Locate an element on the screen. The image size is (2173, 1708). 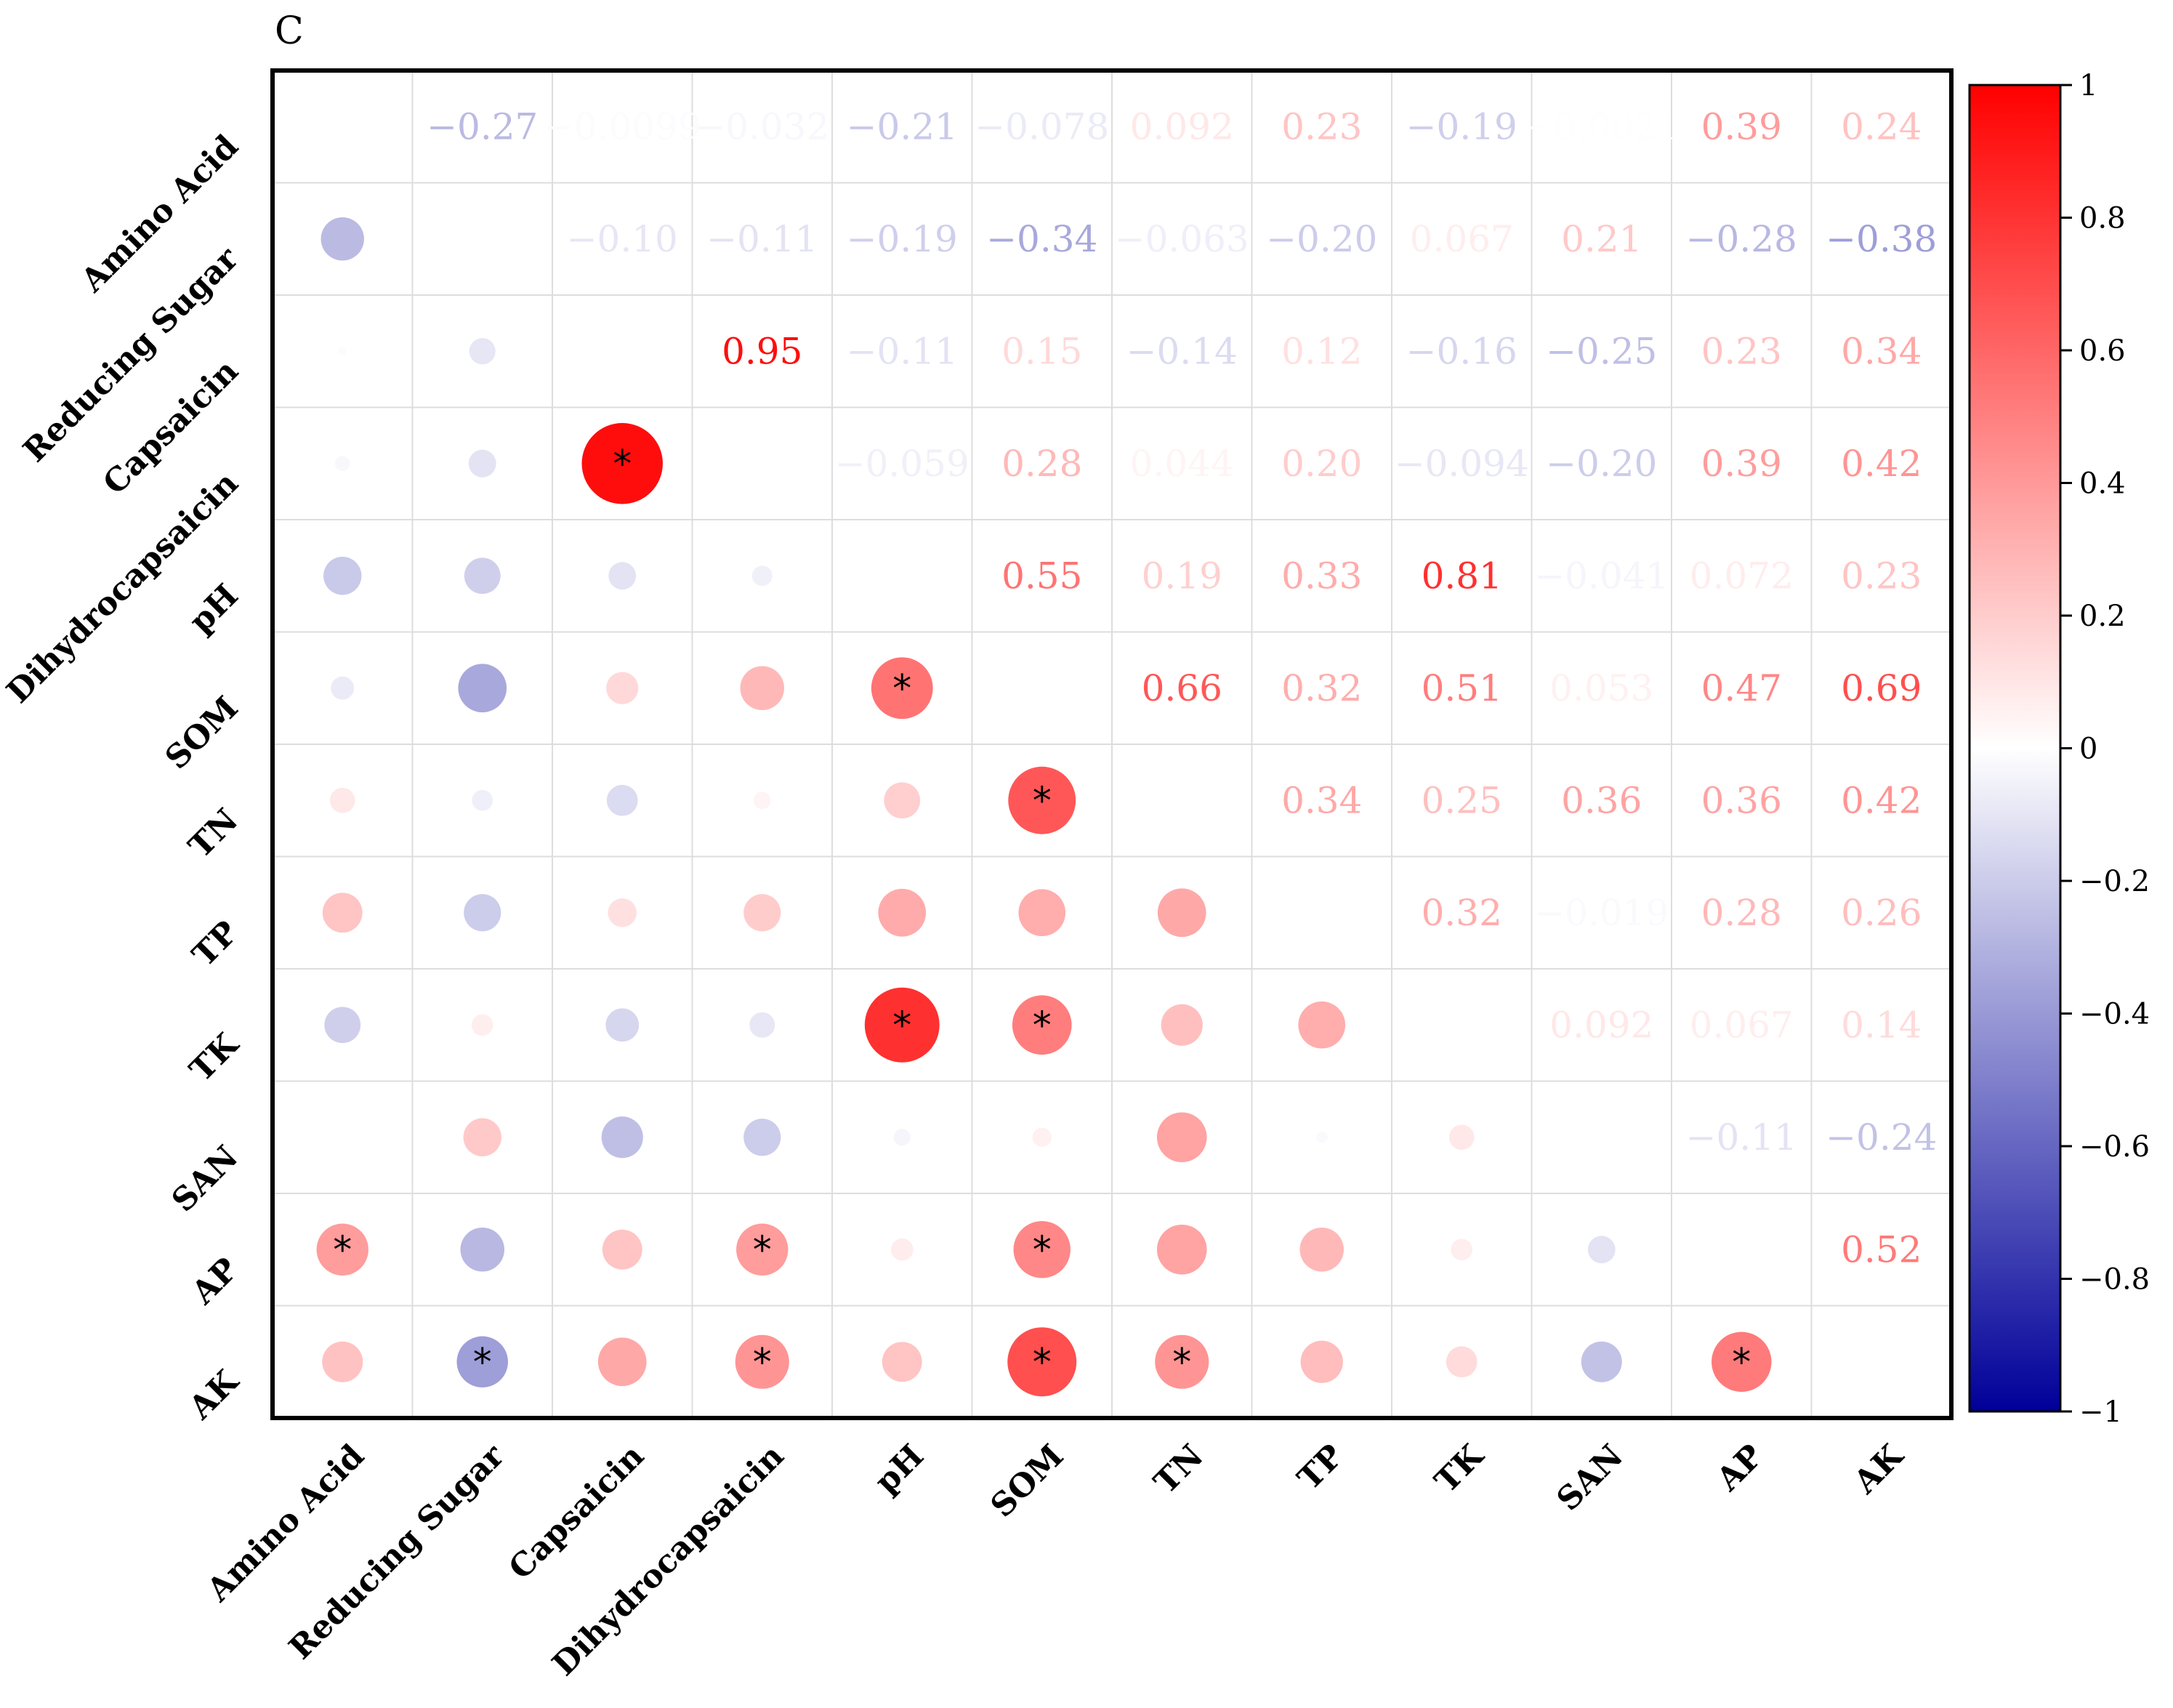
x-label-som: SOM is located at coordinates (1027, 1482).